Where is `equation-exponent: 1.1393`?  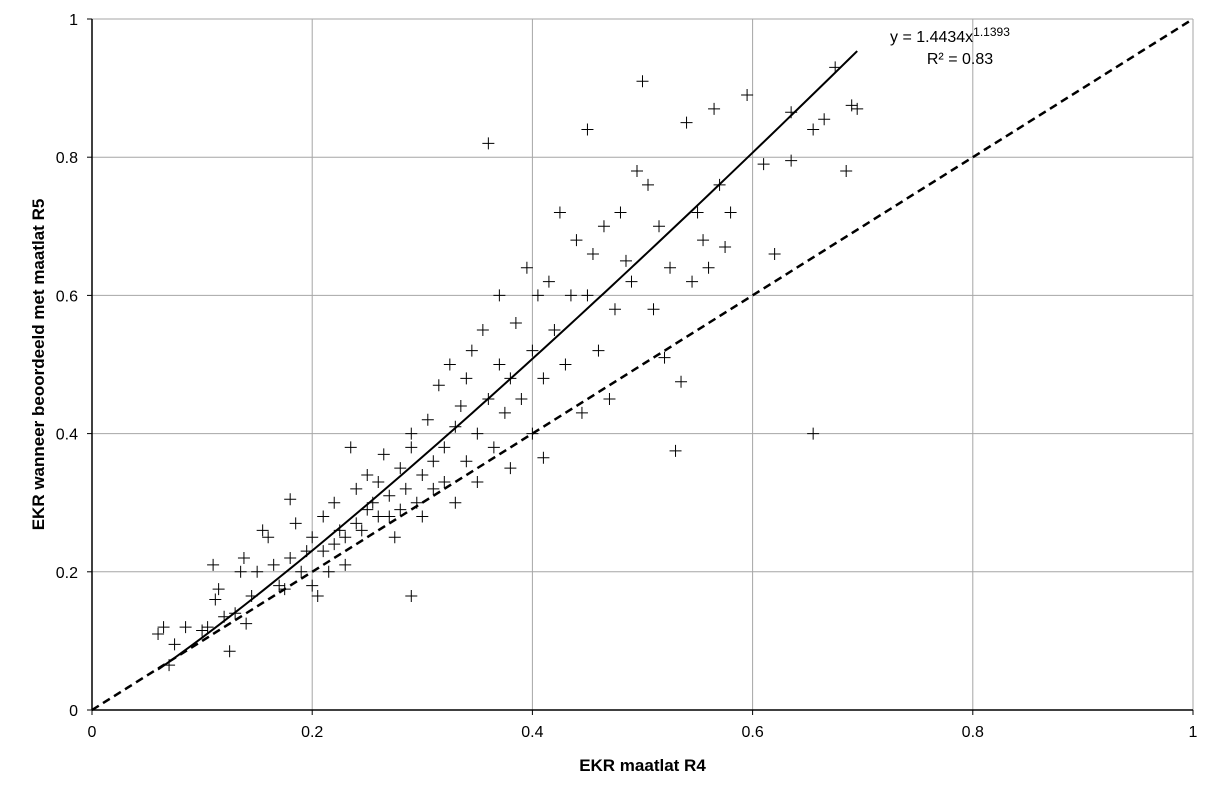
equation-exponent: 1.1393 is located at coordinates (991, 32).